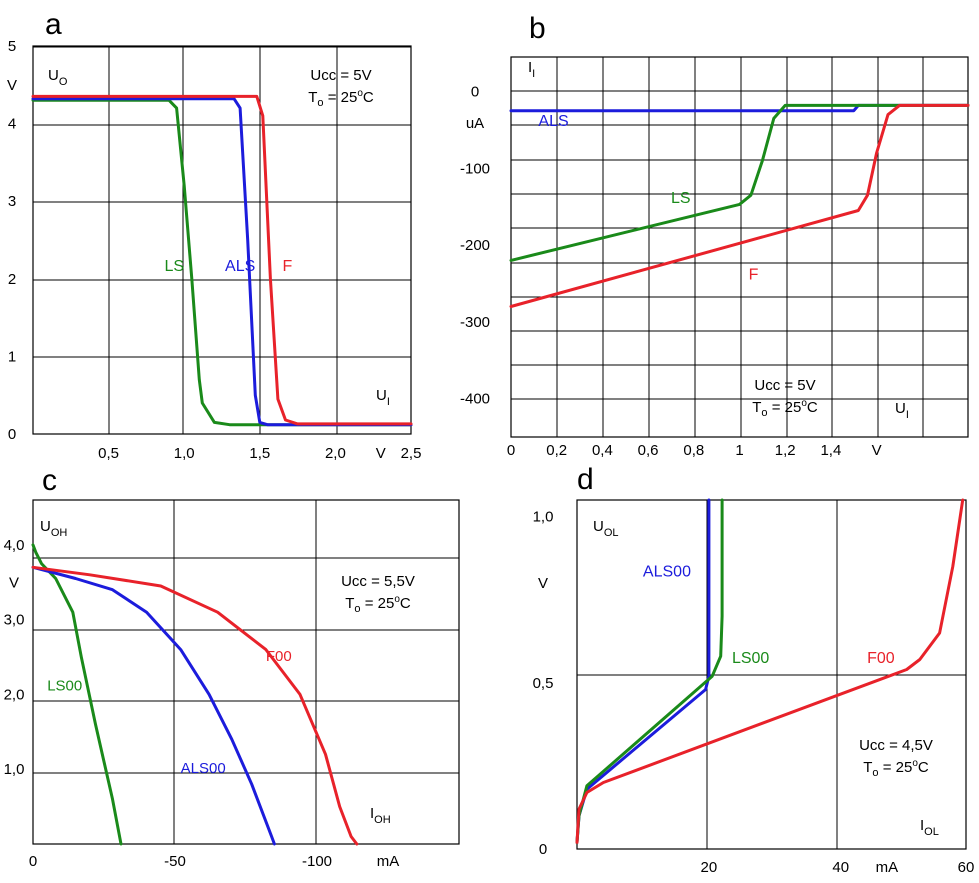 Image resolution: width=979 pixels, height=883 pixels. What do you see at coordinates (12, 279) in the screenshot?
I see `y-tick-label: 2` at bounding box center [12, 279].